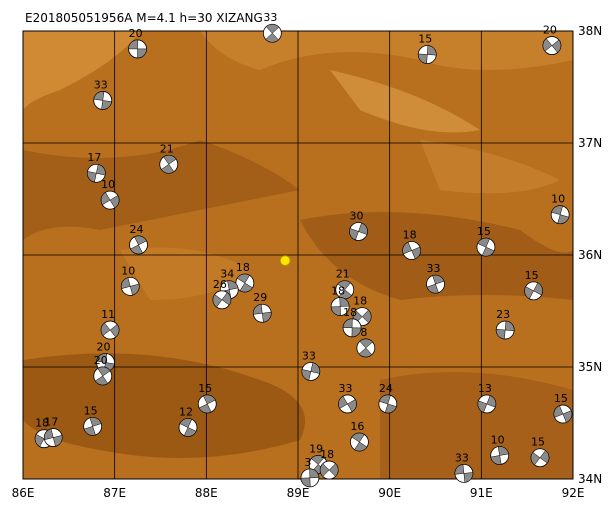 Image resolution: width=611 pixels, height=512 pixels. Describe the element at coordinates (137, 229) in the screenshot. I see `depth-label: 24` at that location.